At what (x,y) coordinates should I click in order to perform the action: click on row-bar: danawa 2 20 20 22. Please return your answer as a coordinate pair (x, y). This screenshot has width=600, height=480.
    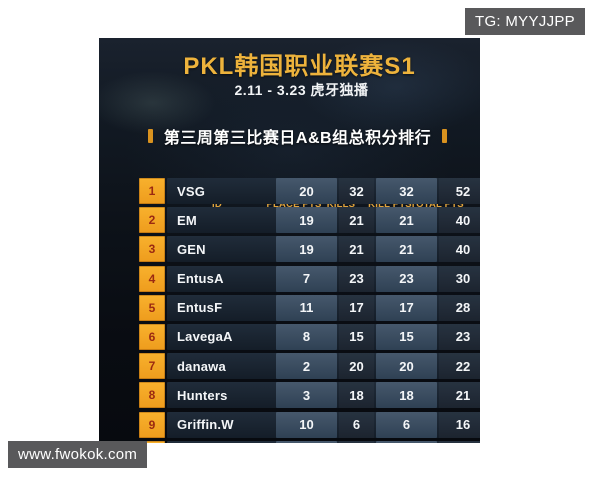
    Looking at the image, I should click on (323, 366).